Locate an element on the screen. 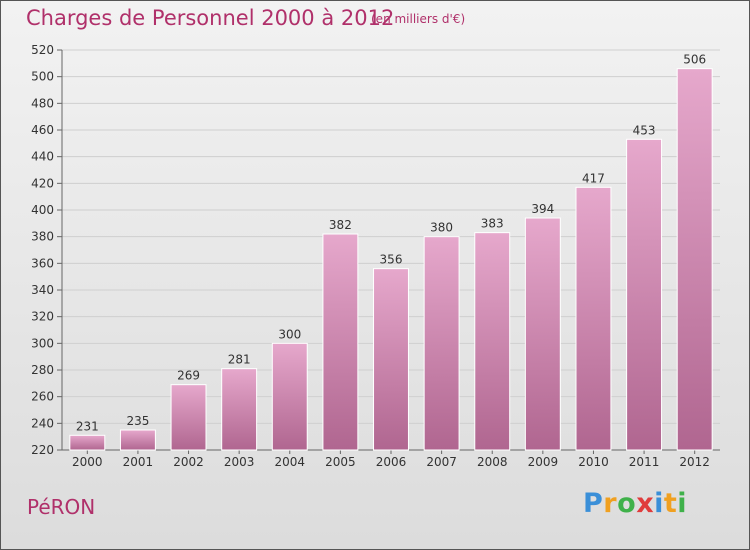  x-tick-label-2009: 2009 is located at coordinates (543, 462).